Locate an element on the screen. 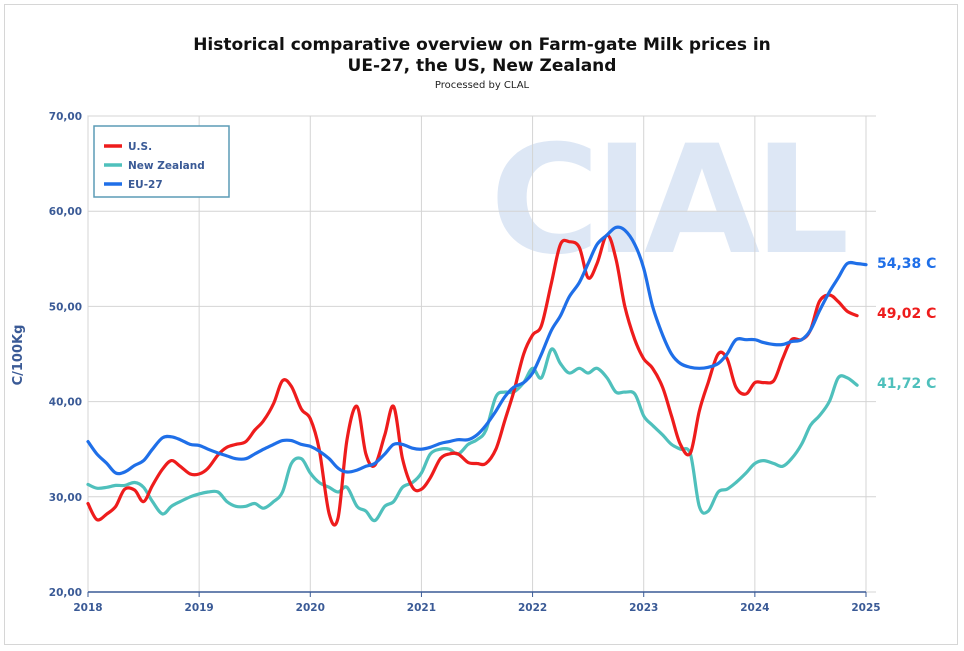 This screenshot has width=964, height=651. legend-label-eu-27: EU-27 is located at coordinates (145, 185).